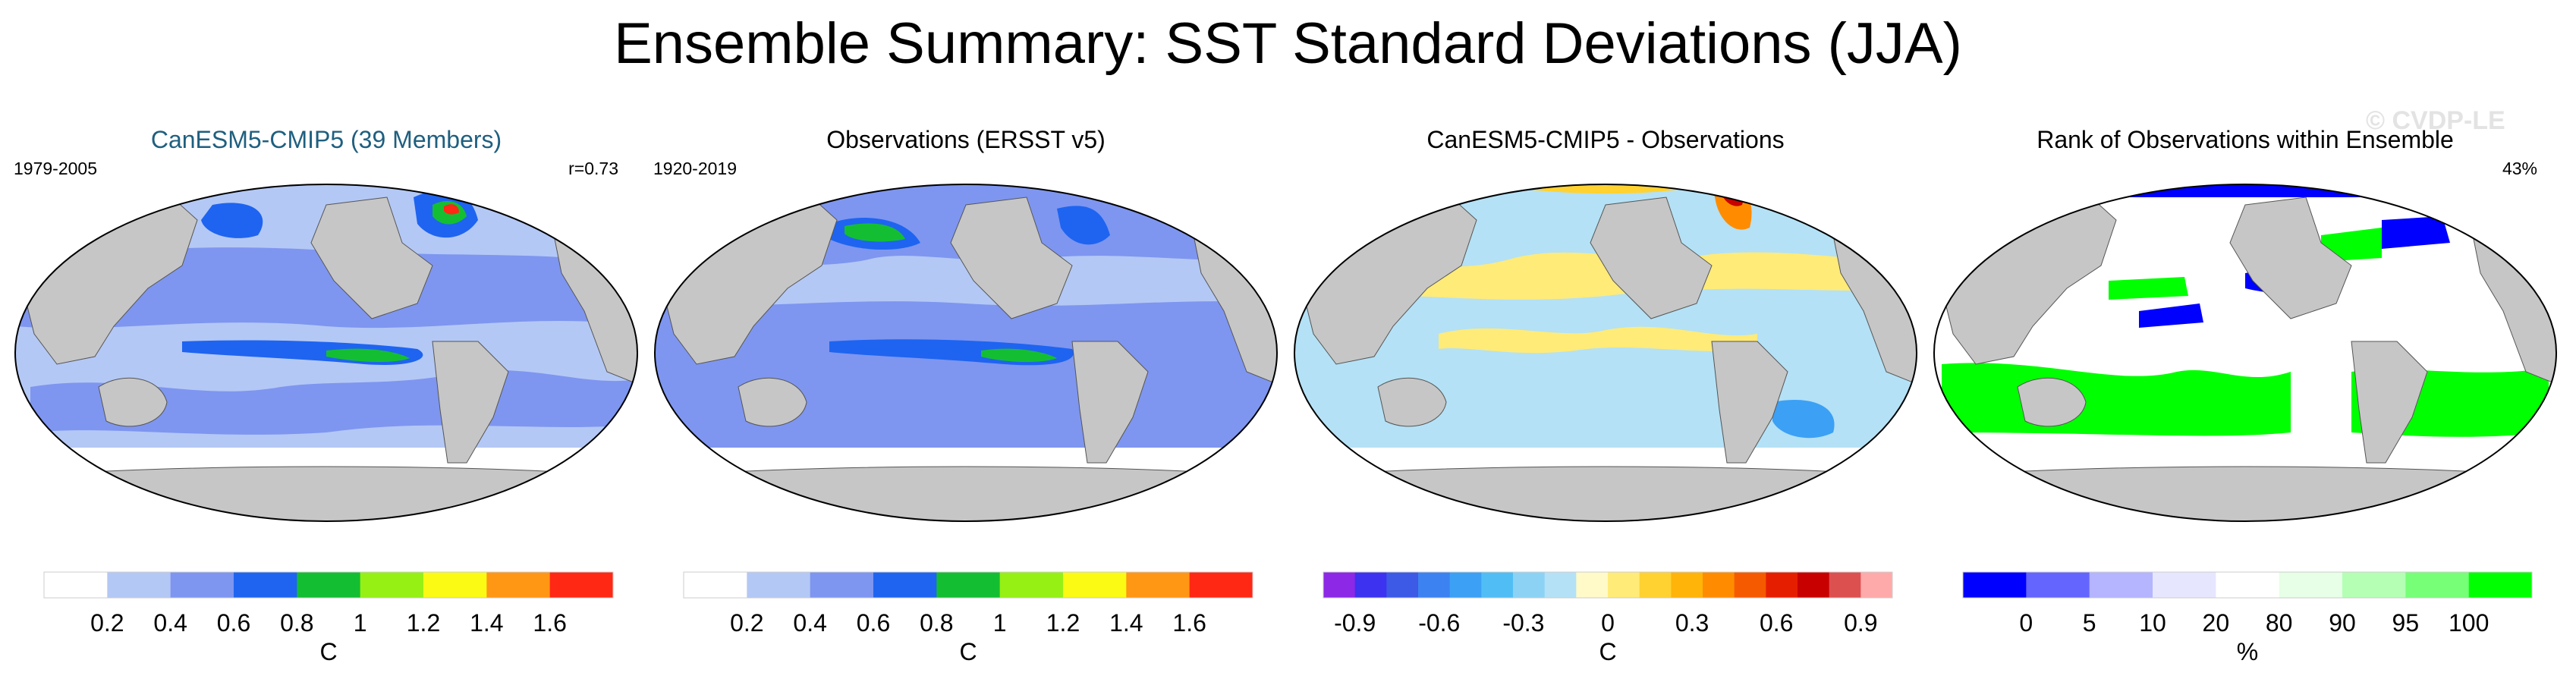  What do you see at coordinates (423, 623) in the screenshot?
I see `colorbar-tick-label: 1.2` at bounding box center [423, 623].